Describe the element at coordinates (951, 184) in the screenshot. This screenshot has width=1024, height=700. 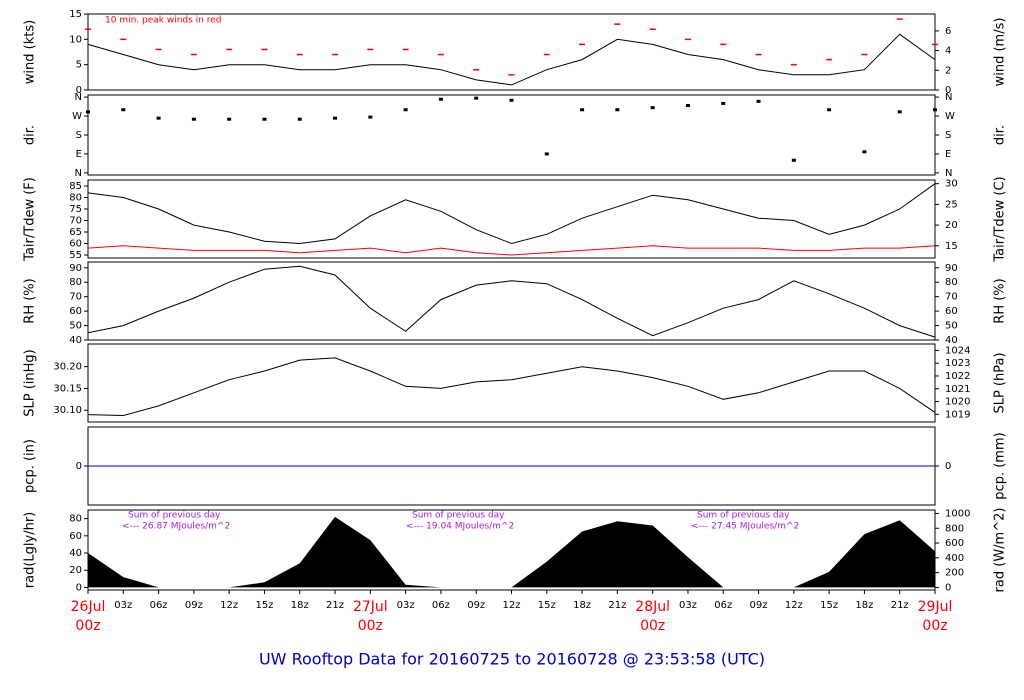
I see `y2-tick-label: 30` at that location.